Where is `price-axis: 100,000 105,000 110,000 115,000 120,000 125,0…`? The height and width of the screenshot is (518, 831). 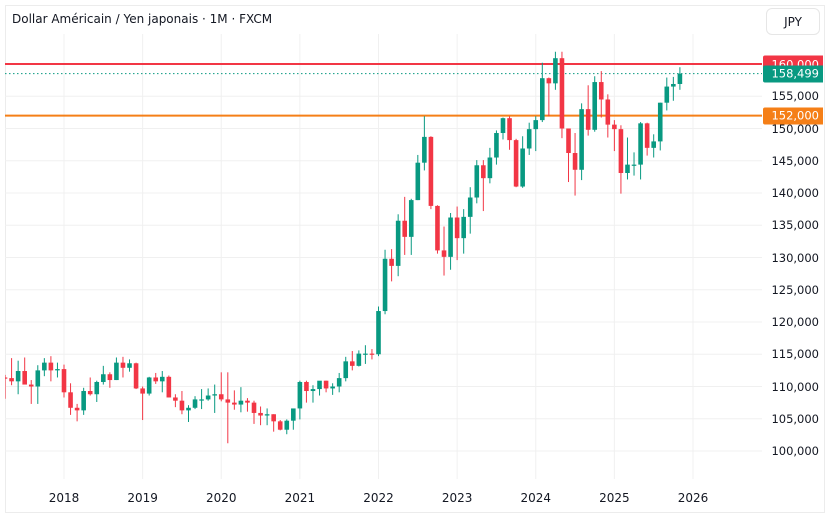 price-axis: 100,000 105,000 110,000 115,000 120,000 125,0… is located at coordinates (793, 256).